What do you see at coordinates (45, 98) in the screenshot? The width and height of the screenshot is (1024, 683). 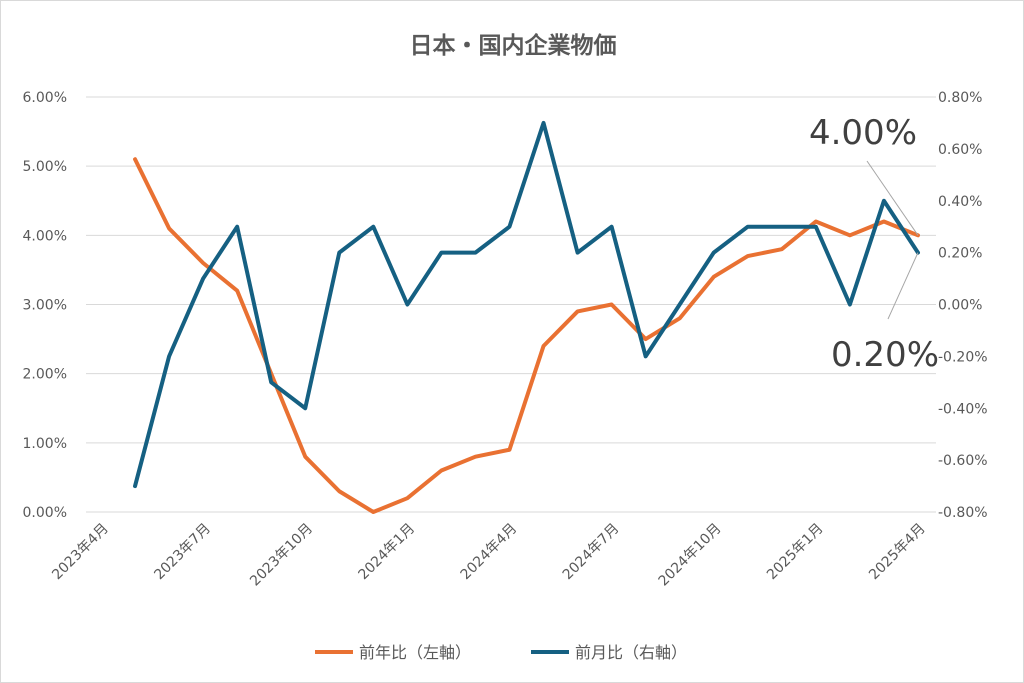 I see `left-tick-label: 6.00%` at bounding box center [45, 98].